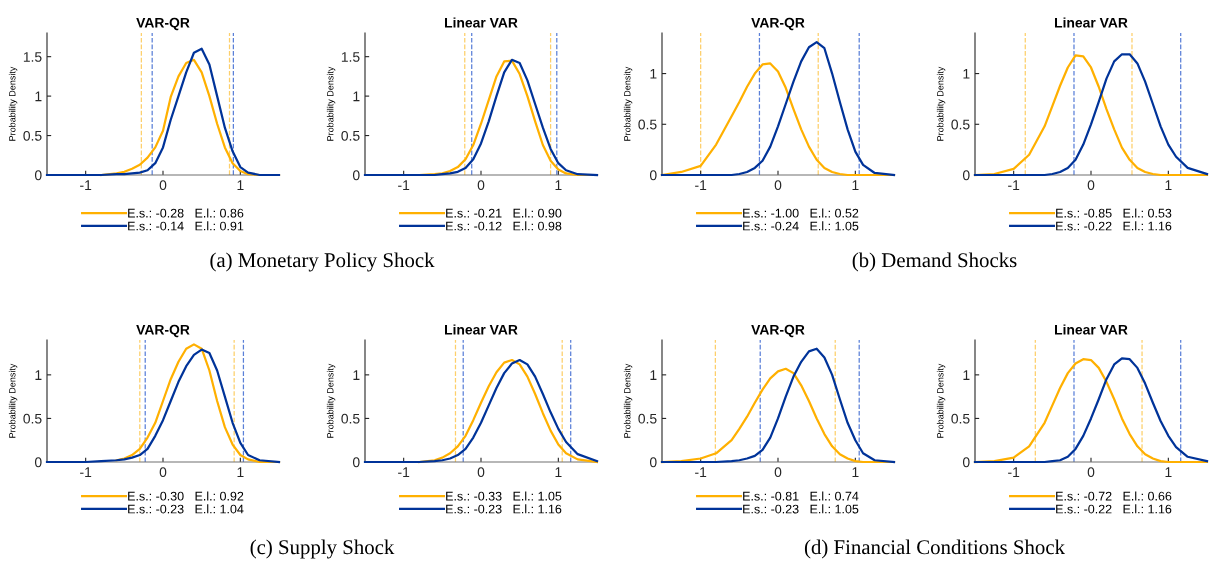 The image size is (1209, 576). What do you see at coordinates (186, 509) in the screenshot?
I see `legend-label: E.s.: -0.23 E.l.: 1.04` at bounding box center [186, 509].